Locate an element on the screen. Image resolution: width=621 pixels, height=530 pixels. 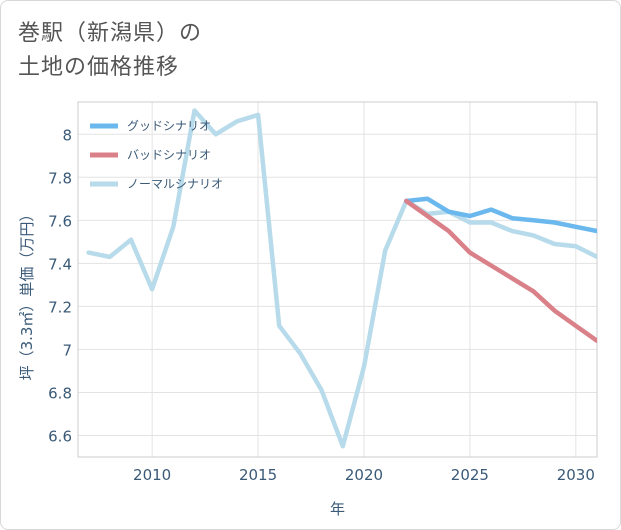
y-tick-label: 6.8 is located at coordinates (60, 393).